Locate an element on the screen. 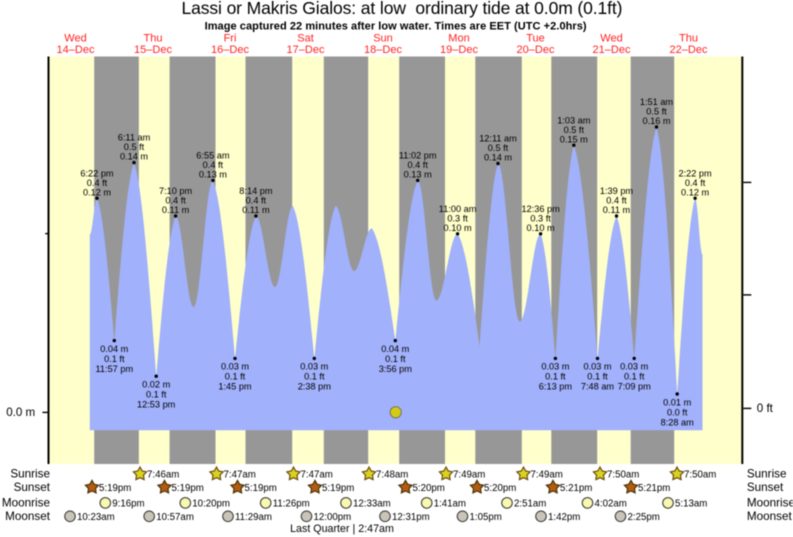  svg-text: 8:28 am is located at coordinates (678, 422).